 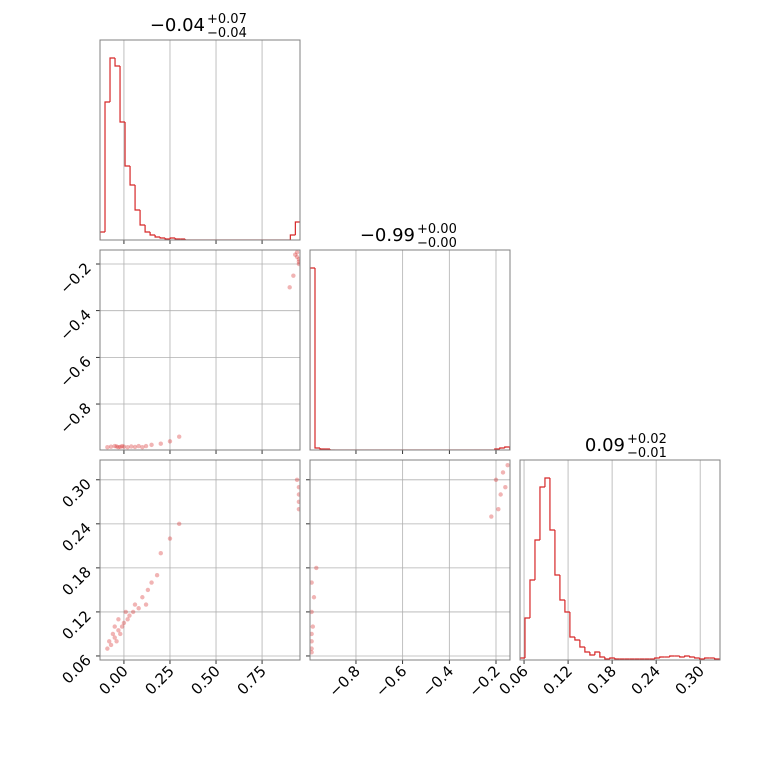 What do you see at coordinates (558, 680) in the screenshot?
I see `x-tick-label: 0.12` at bounding box center [558, 680].